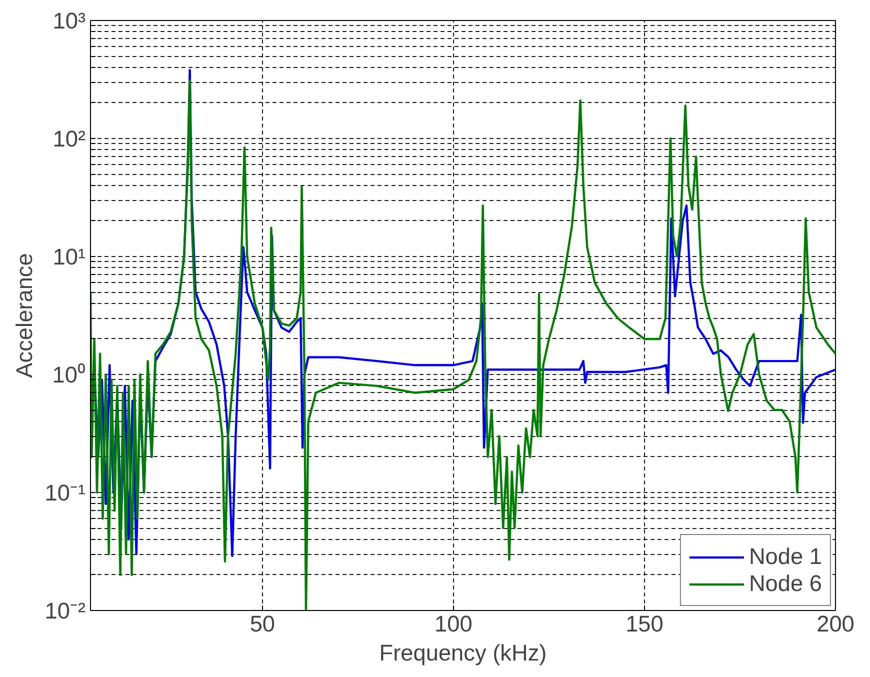 The image size is (870, 677). I want to click on y-tick-label: 10⁻², so click(65, 611).